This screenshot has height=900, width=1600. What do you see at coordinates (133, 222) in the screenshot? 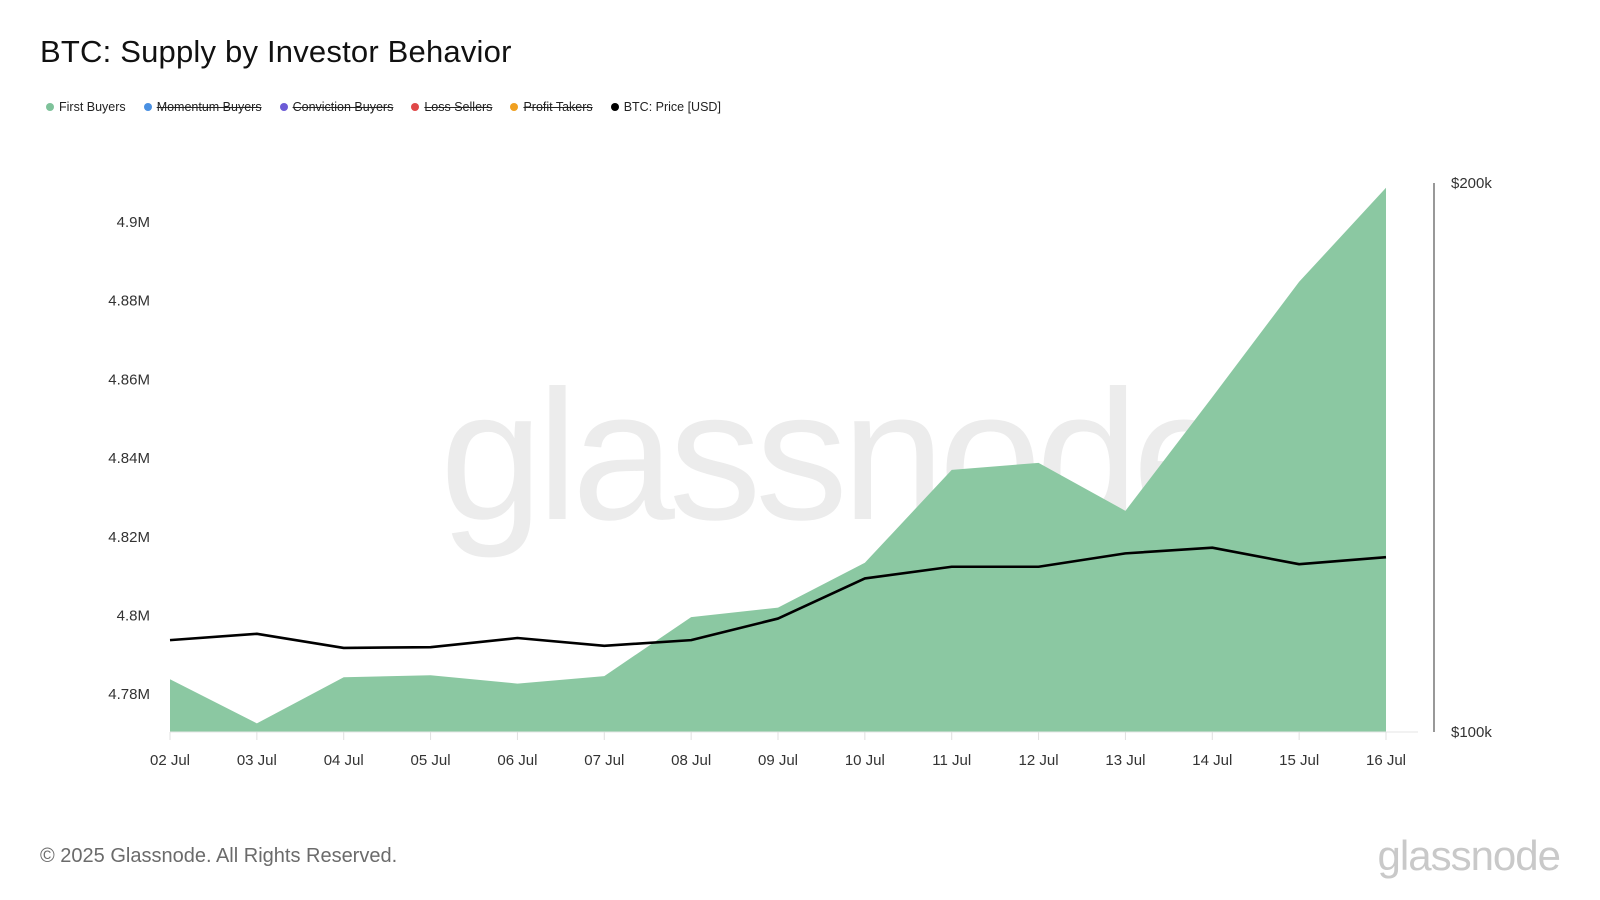
I see `y-left-tick-label: 4.9M` at bounding box center [133, 222].